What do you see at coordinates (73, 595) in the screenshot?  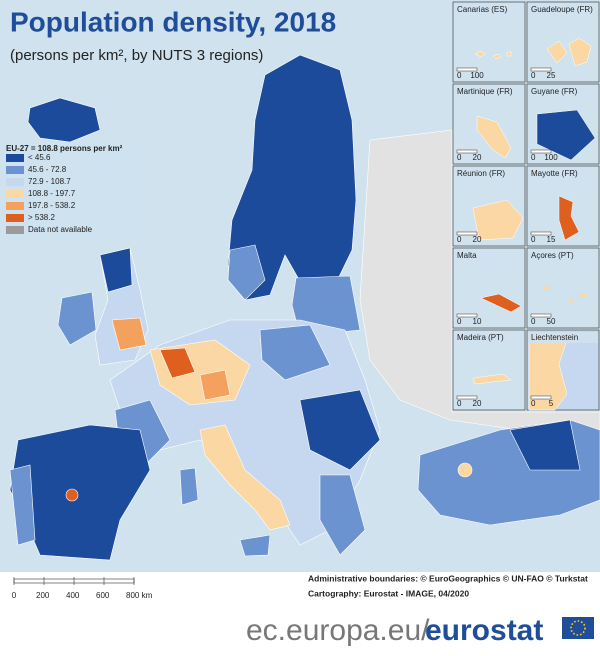 I see `scale-label: 400` at bounding box center [73, 595].